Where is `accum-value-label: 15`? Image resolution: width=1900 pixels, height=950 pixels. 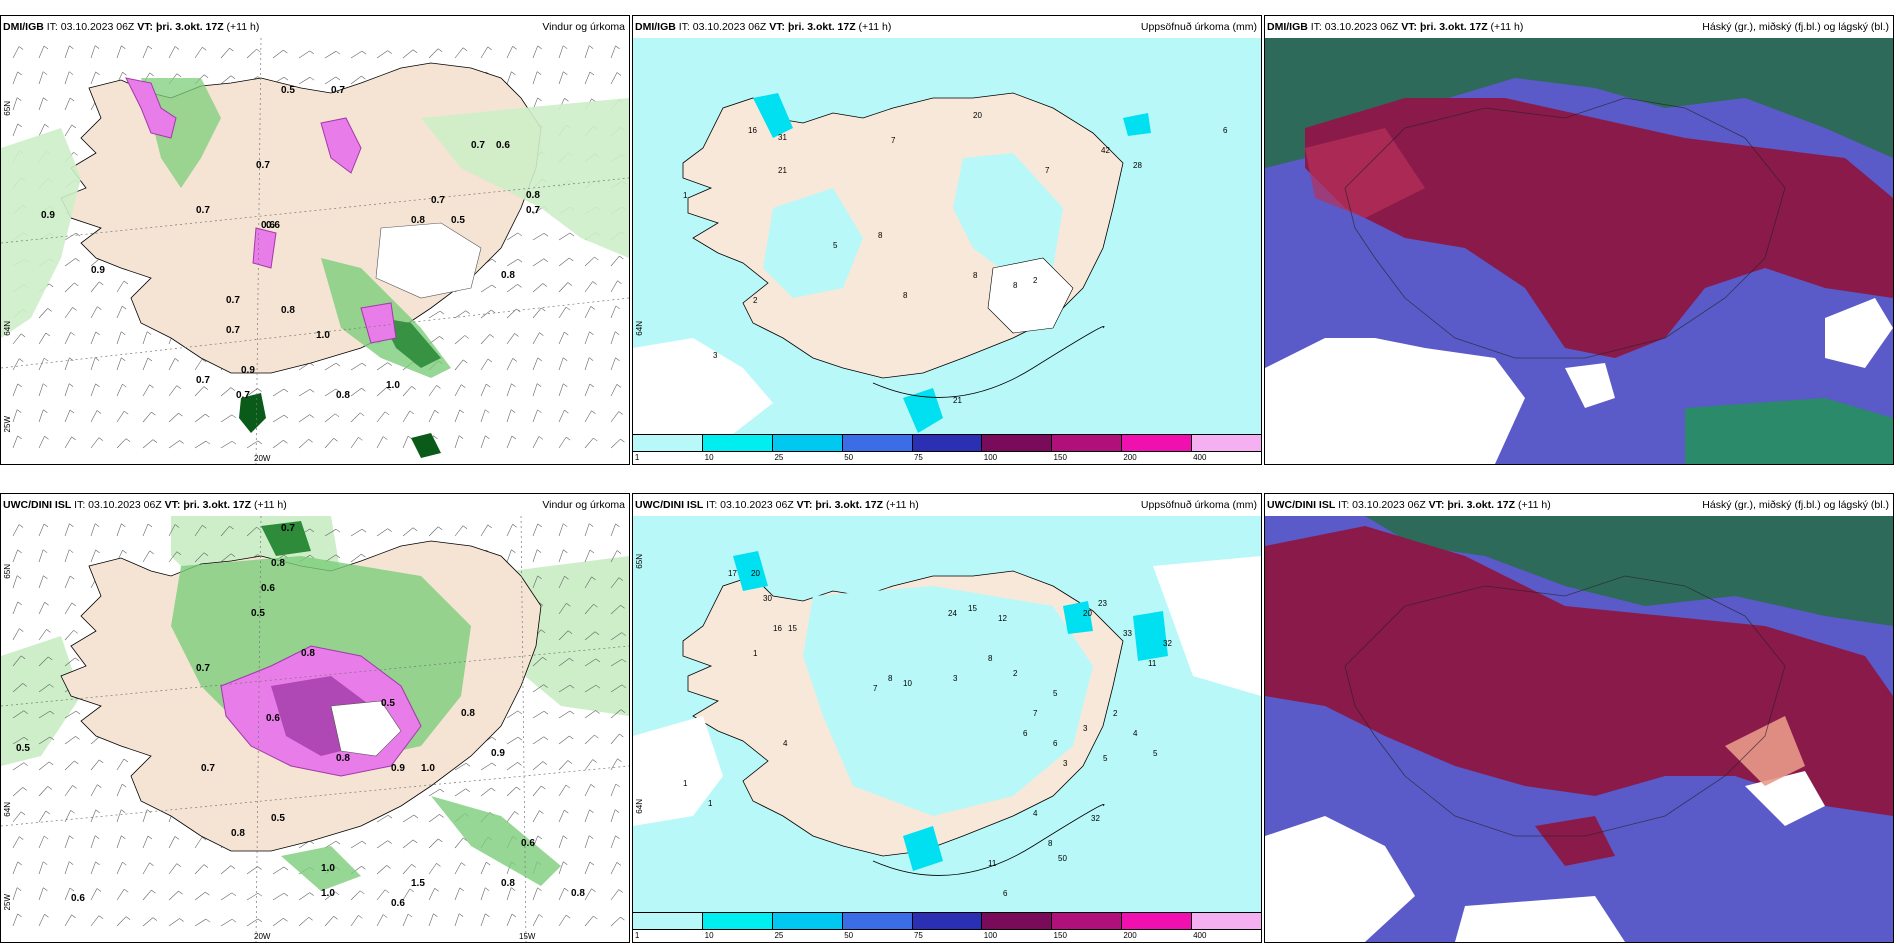
accum-value-label: 15 is located at coordinates (792, 628).